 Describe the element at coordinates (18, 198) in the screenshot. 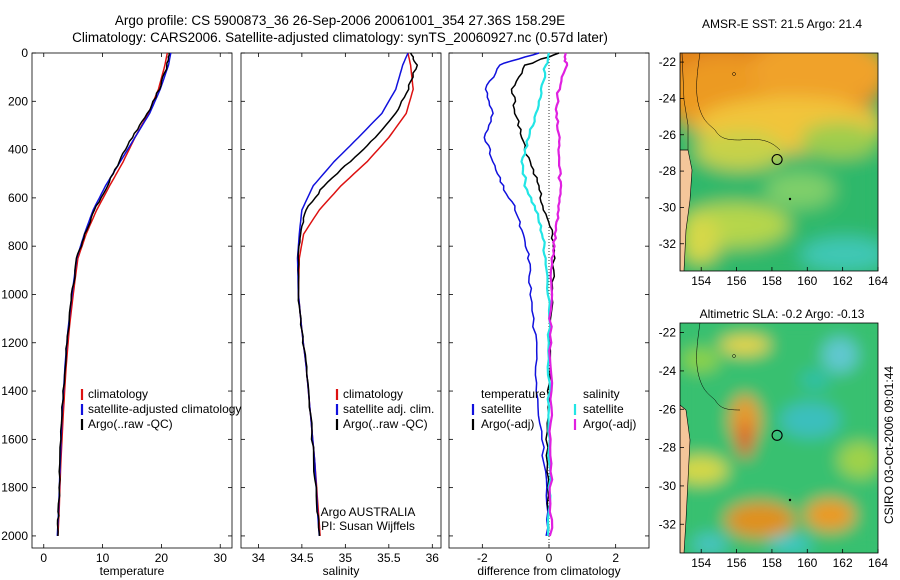

I see `depth-tick-label: 600` at that location.